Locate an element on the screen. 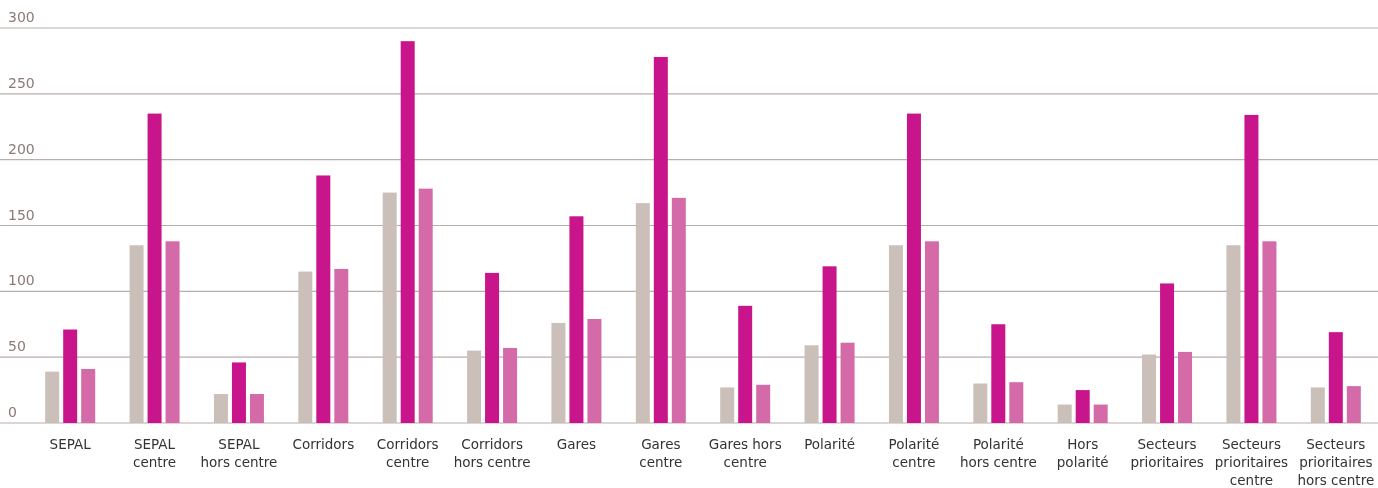 The image size is (1378, 488). y-tick-label: 250 is located at coordinates (21, 82).